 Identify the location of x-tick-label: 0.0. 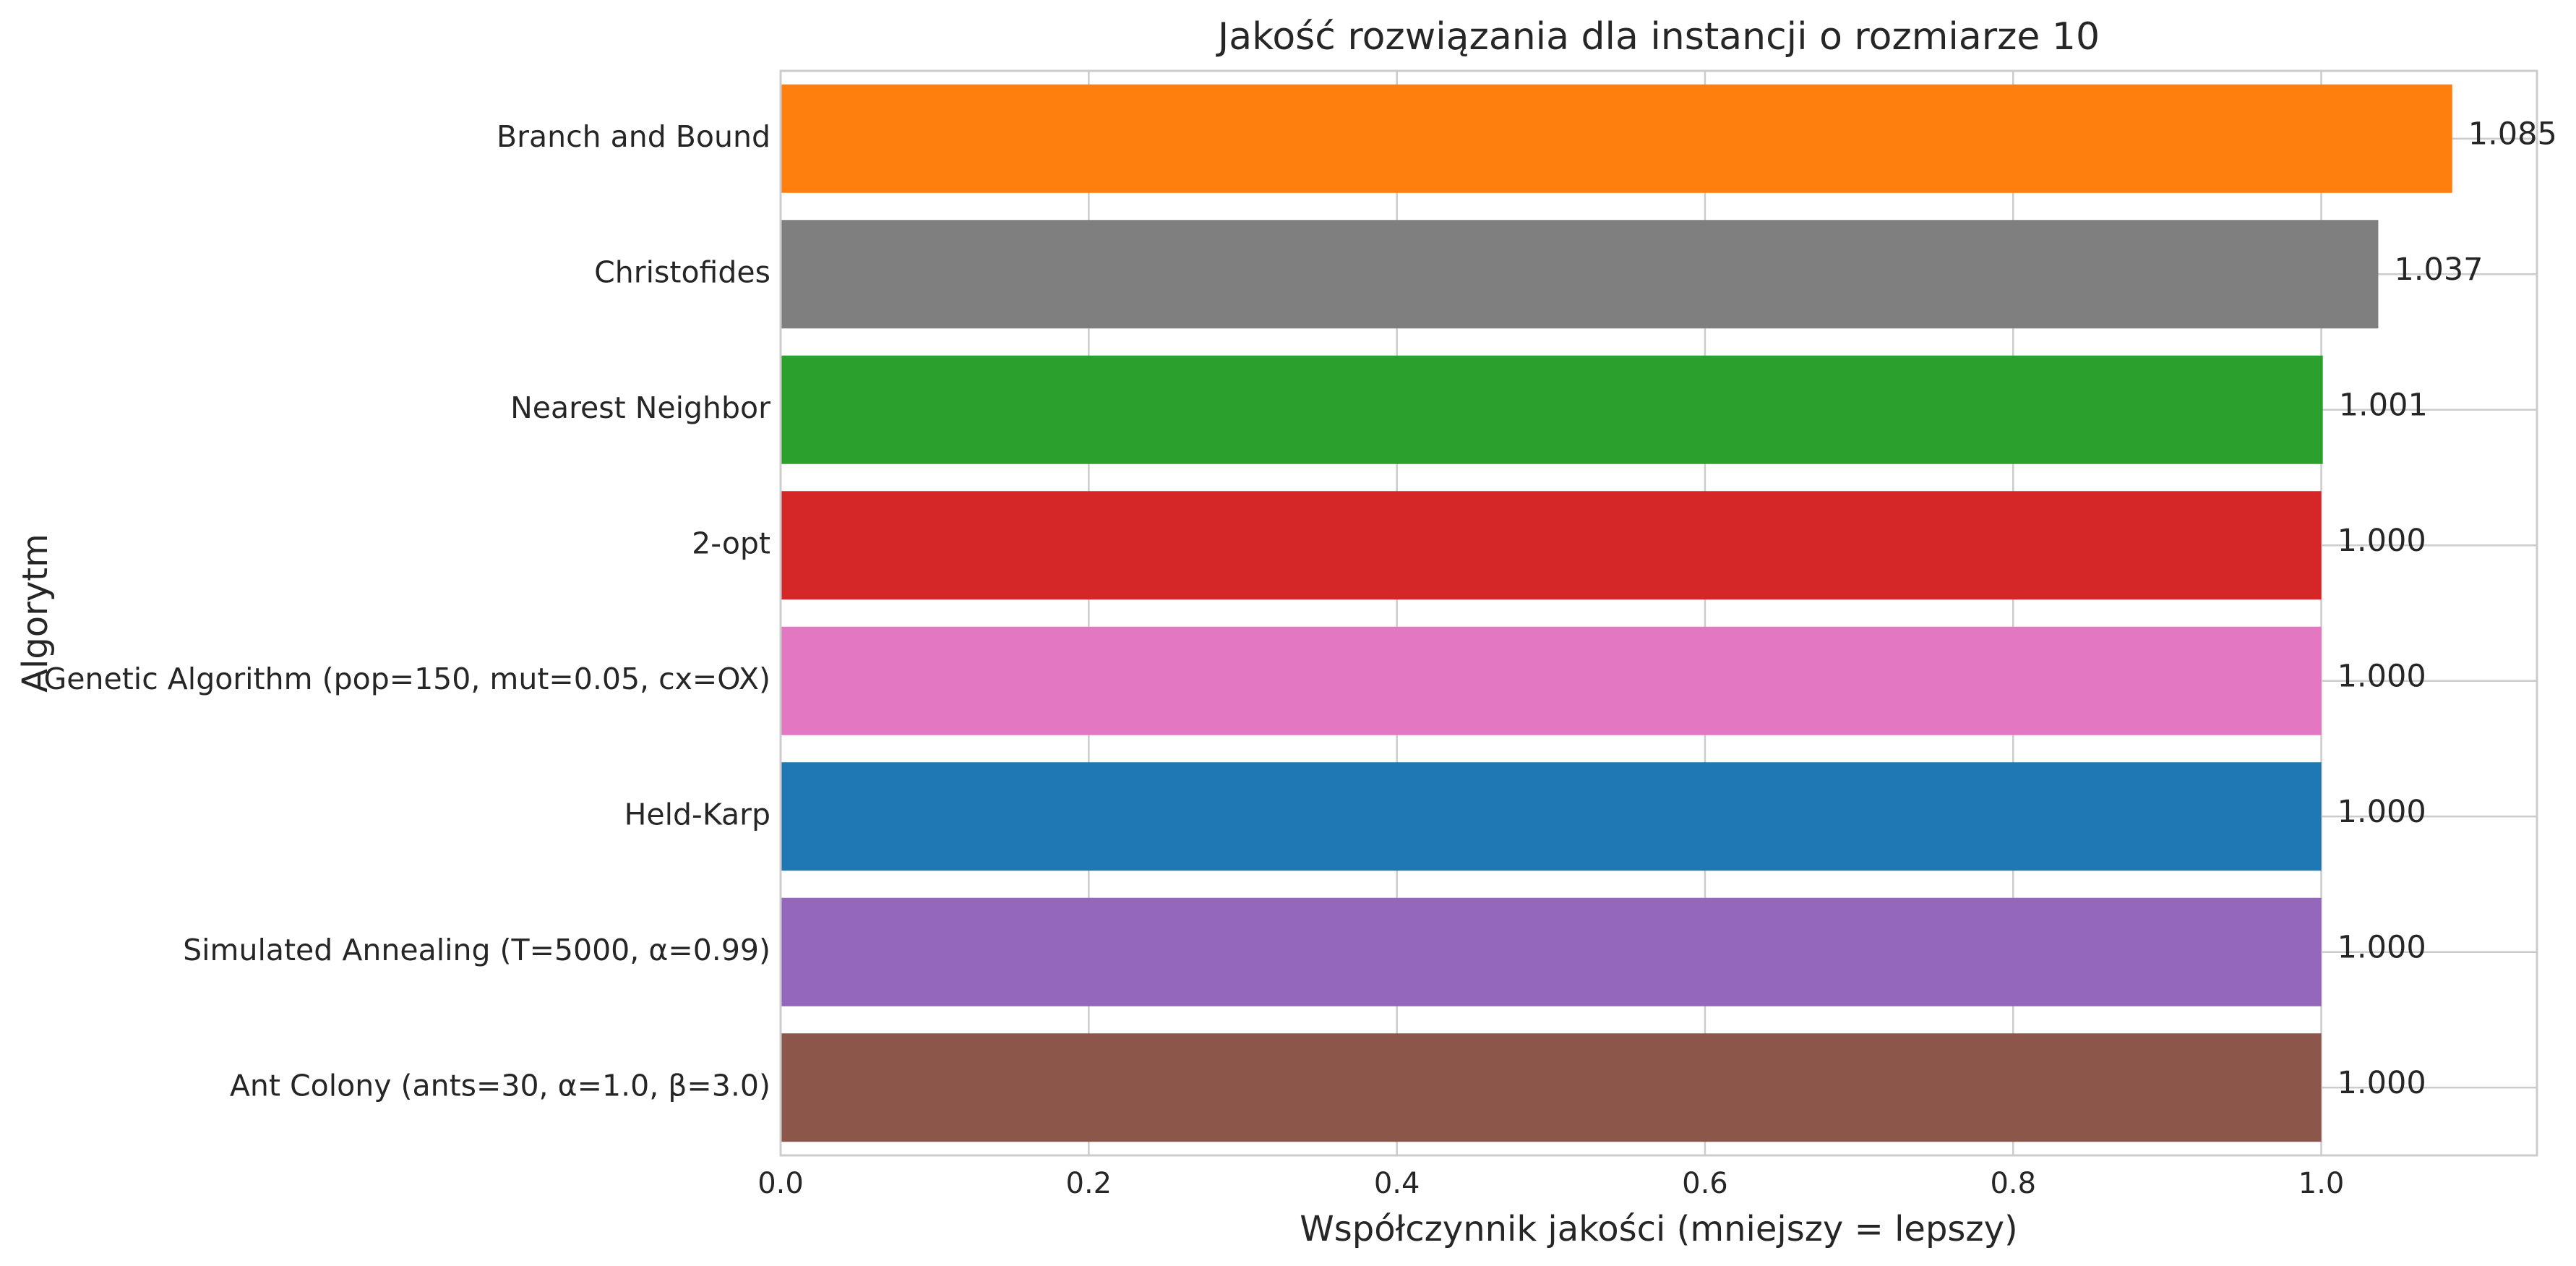
(781, 1183).